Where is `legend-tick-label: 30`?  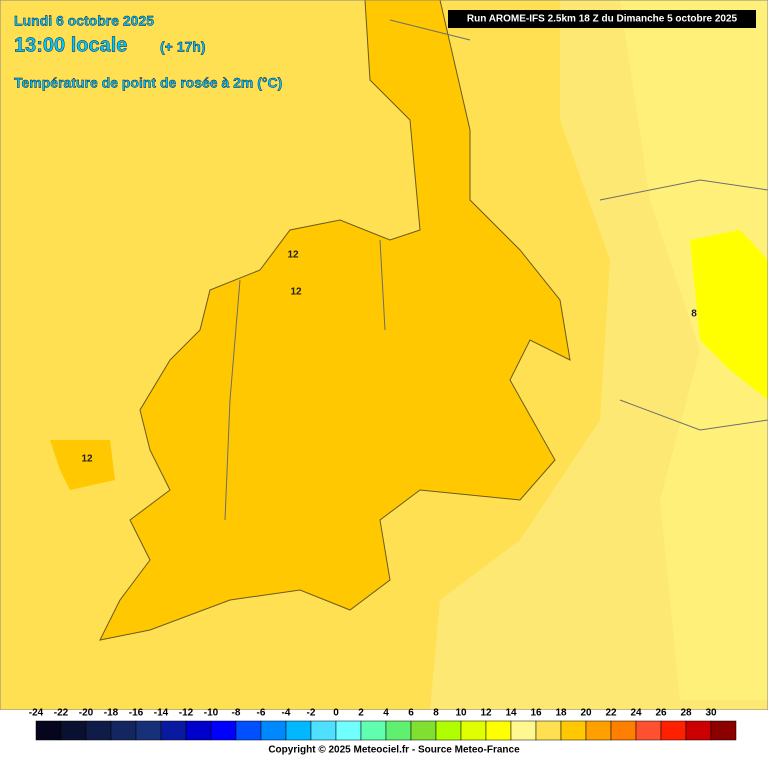 legend-tick-label: 30 is located at coordinates (711, 713).